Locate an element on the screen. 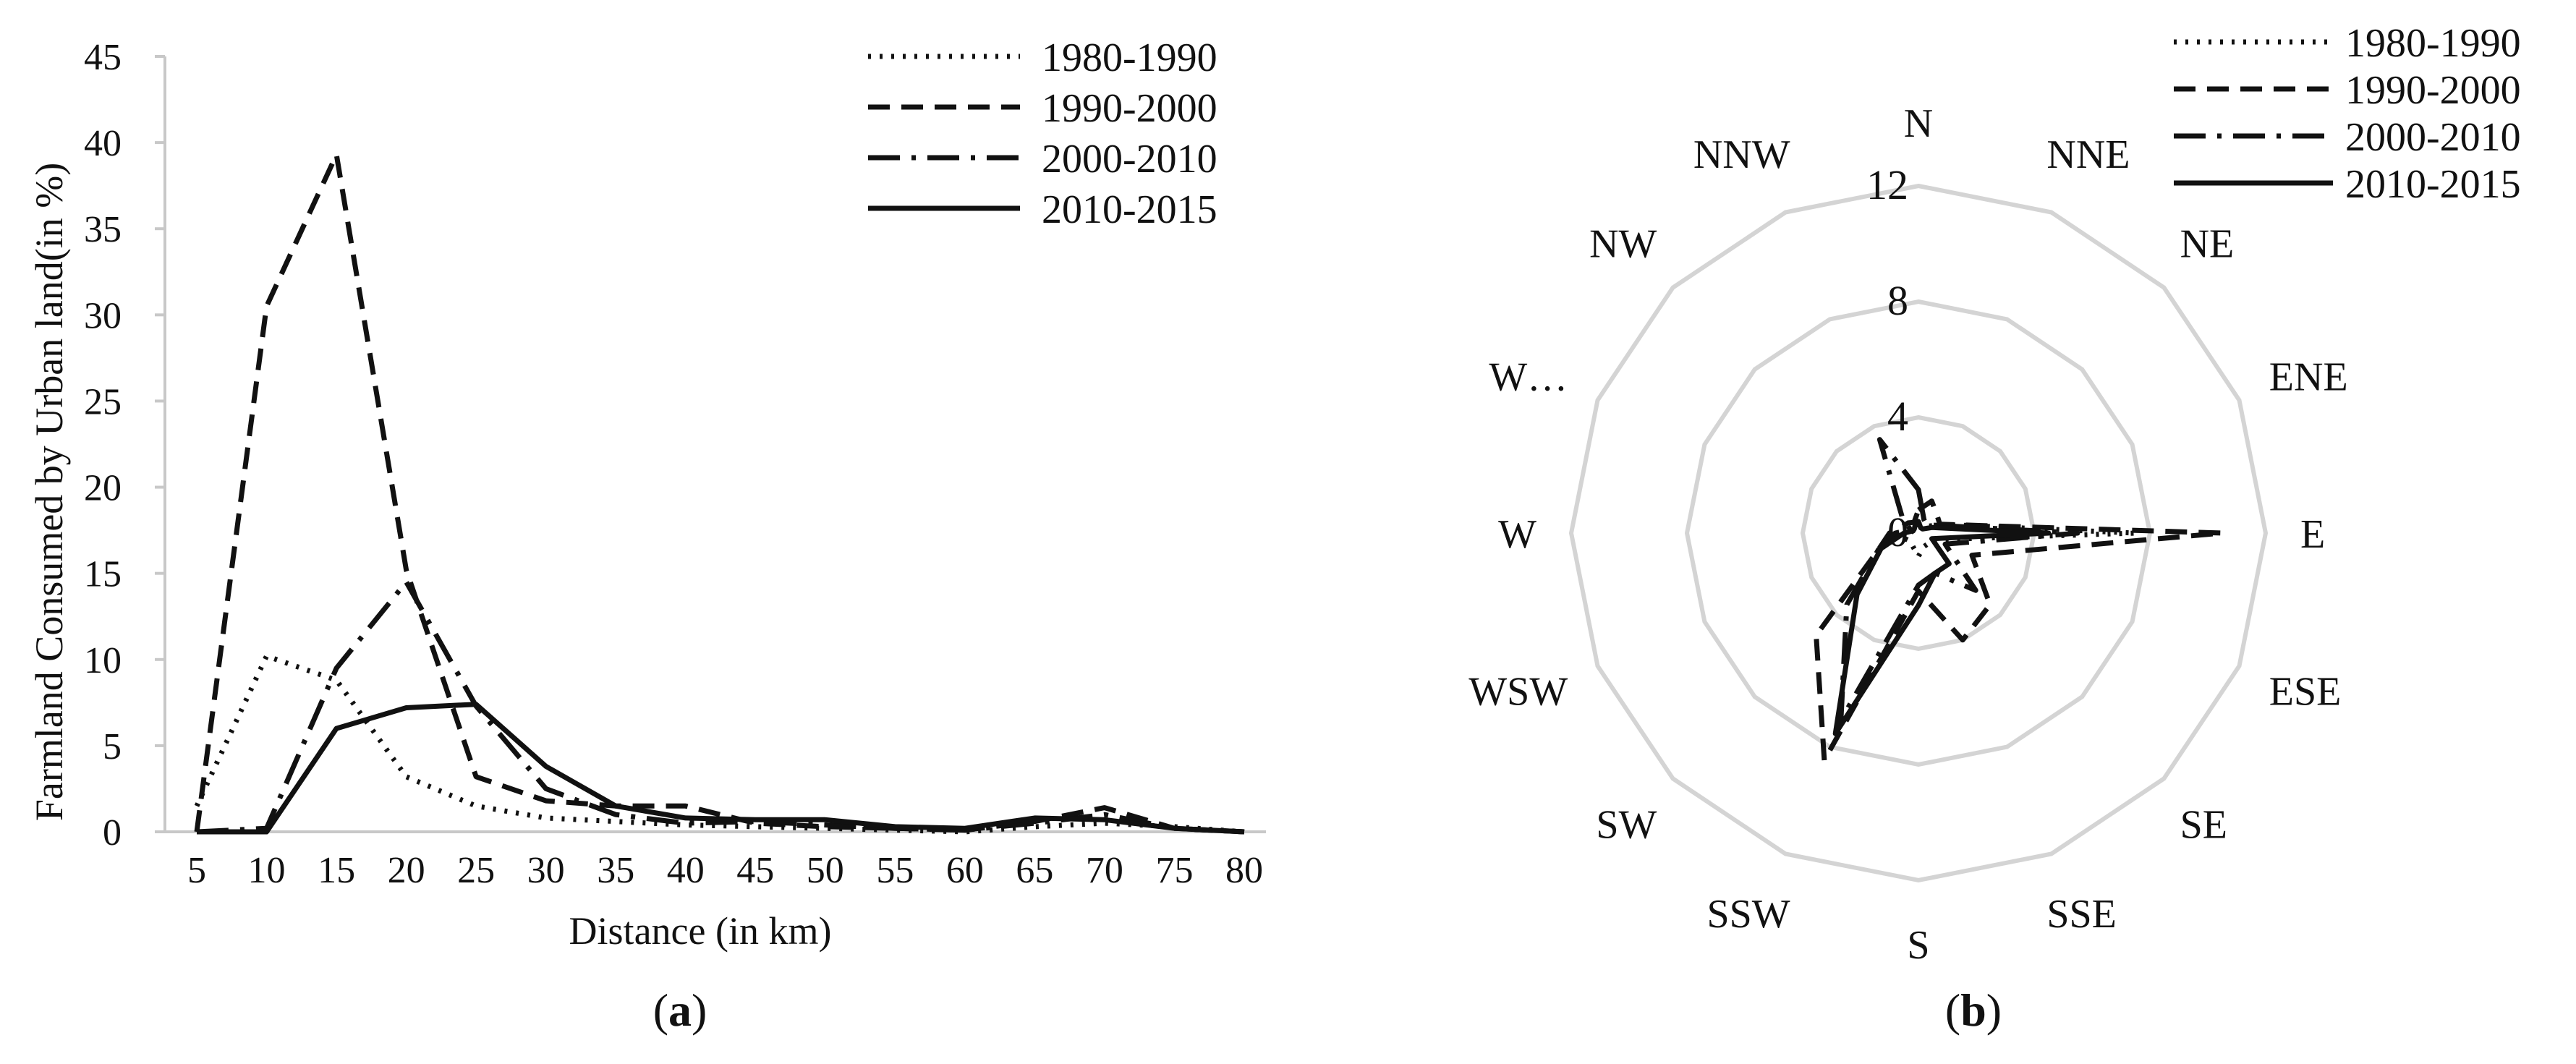 This screenshot has width=2576, height=1064. y-tick-label: 35 is located at coordinates (103, 230).